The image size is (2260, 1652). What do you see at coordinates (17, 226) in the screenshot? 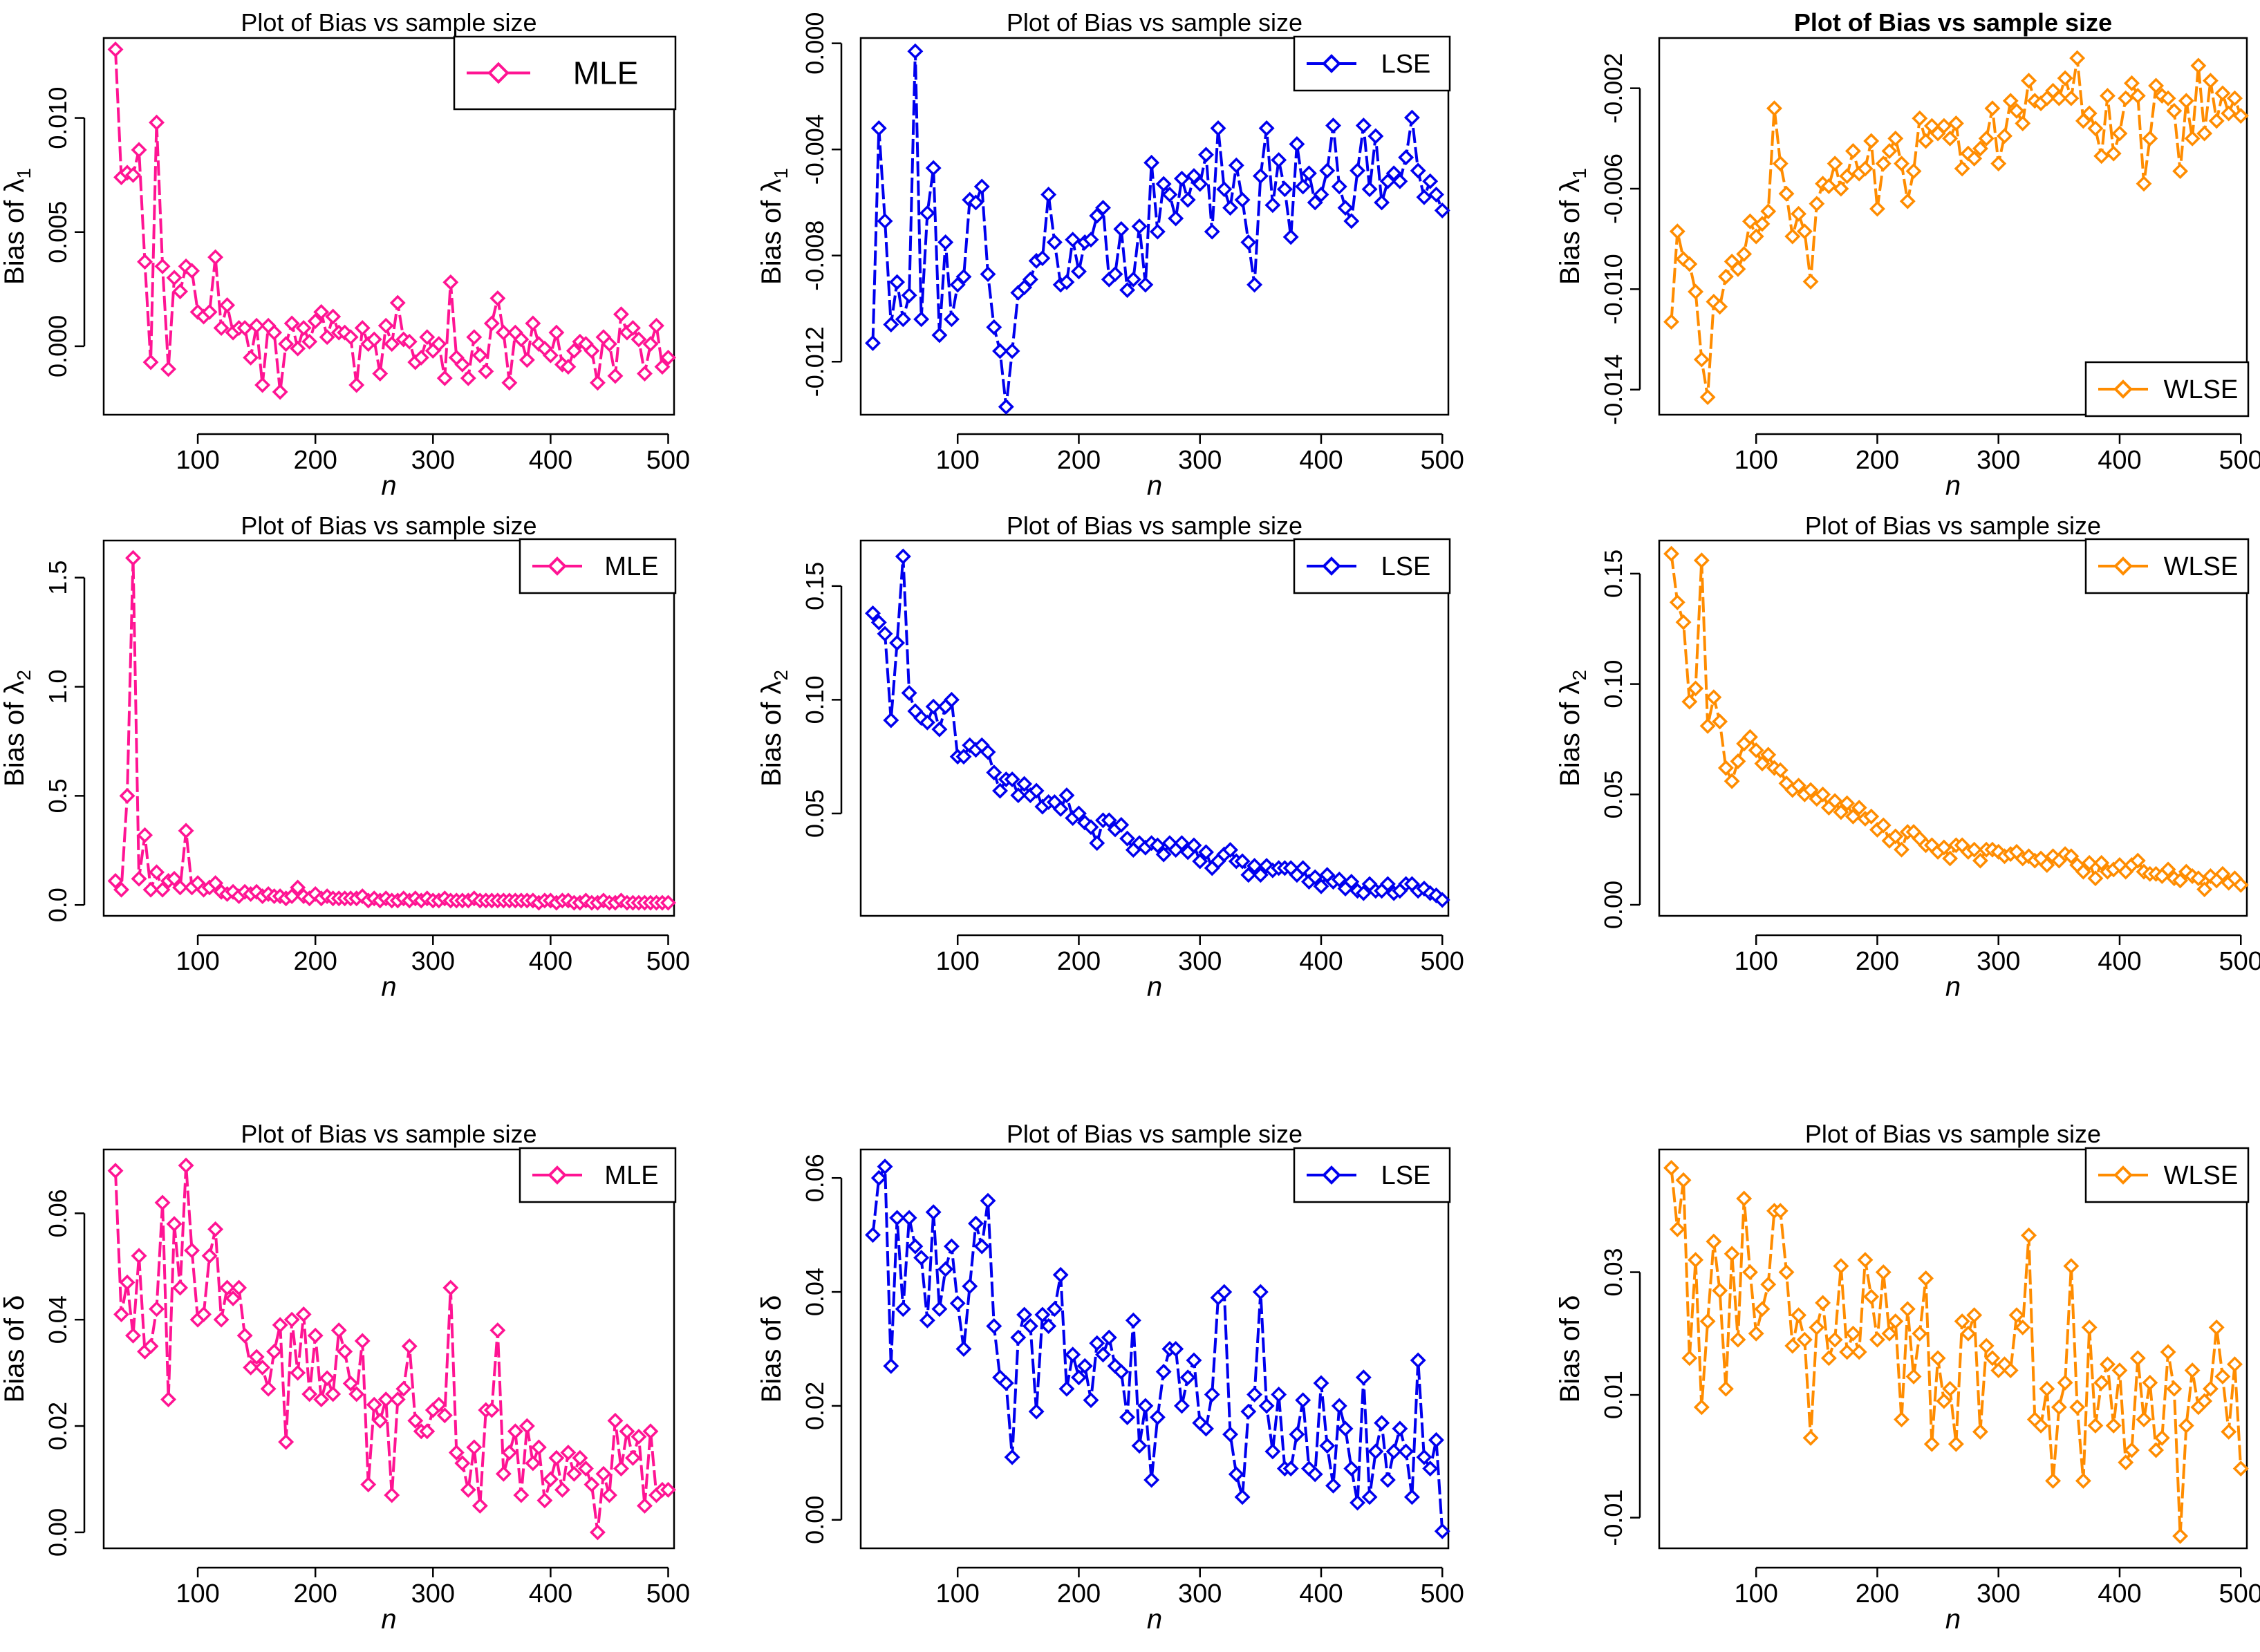
I see `y-axis-label: Bias of λ1` at bounding box center [17, 226].